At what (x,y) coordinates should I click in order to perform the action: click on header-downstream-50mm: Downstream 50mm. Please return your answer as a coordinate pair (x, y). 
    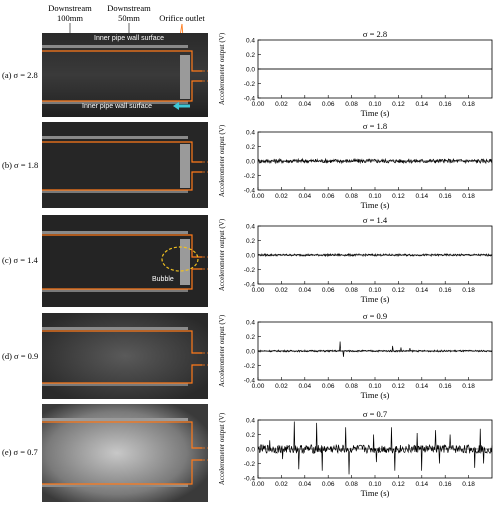
    Looking at the image, I should click on (129, 13).